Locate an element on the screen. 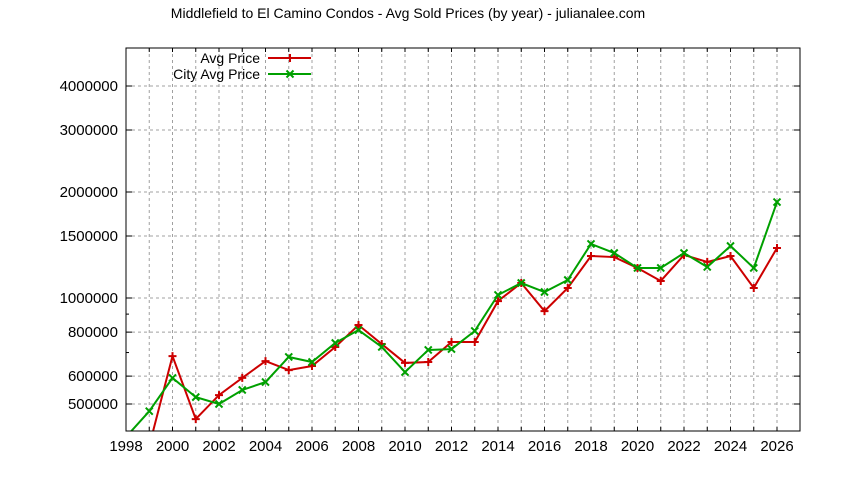  x-tick-label: 2020 is located at coordinates (637, 446).